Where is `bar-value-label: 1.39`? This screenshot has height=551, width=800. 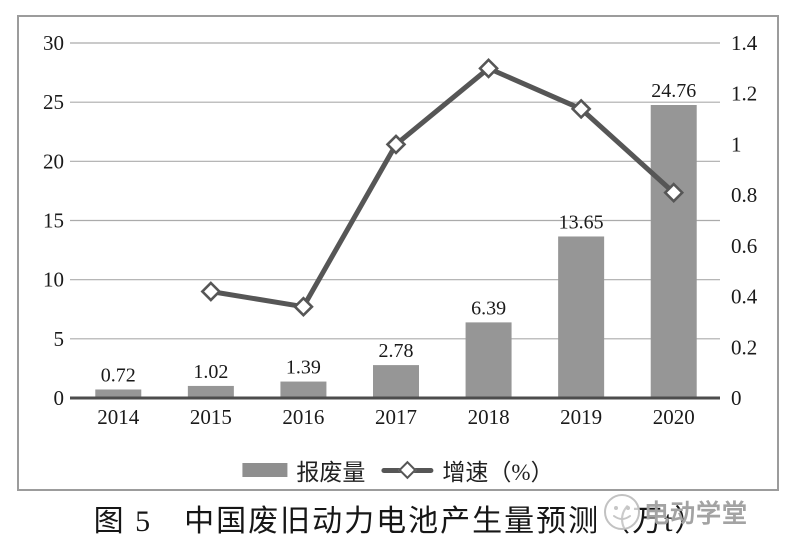 bar-value-label: 1.39 is located at coordinates (303, 368).